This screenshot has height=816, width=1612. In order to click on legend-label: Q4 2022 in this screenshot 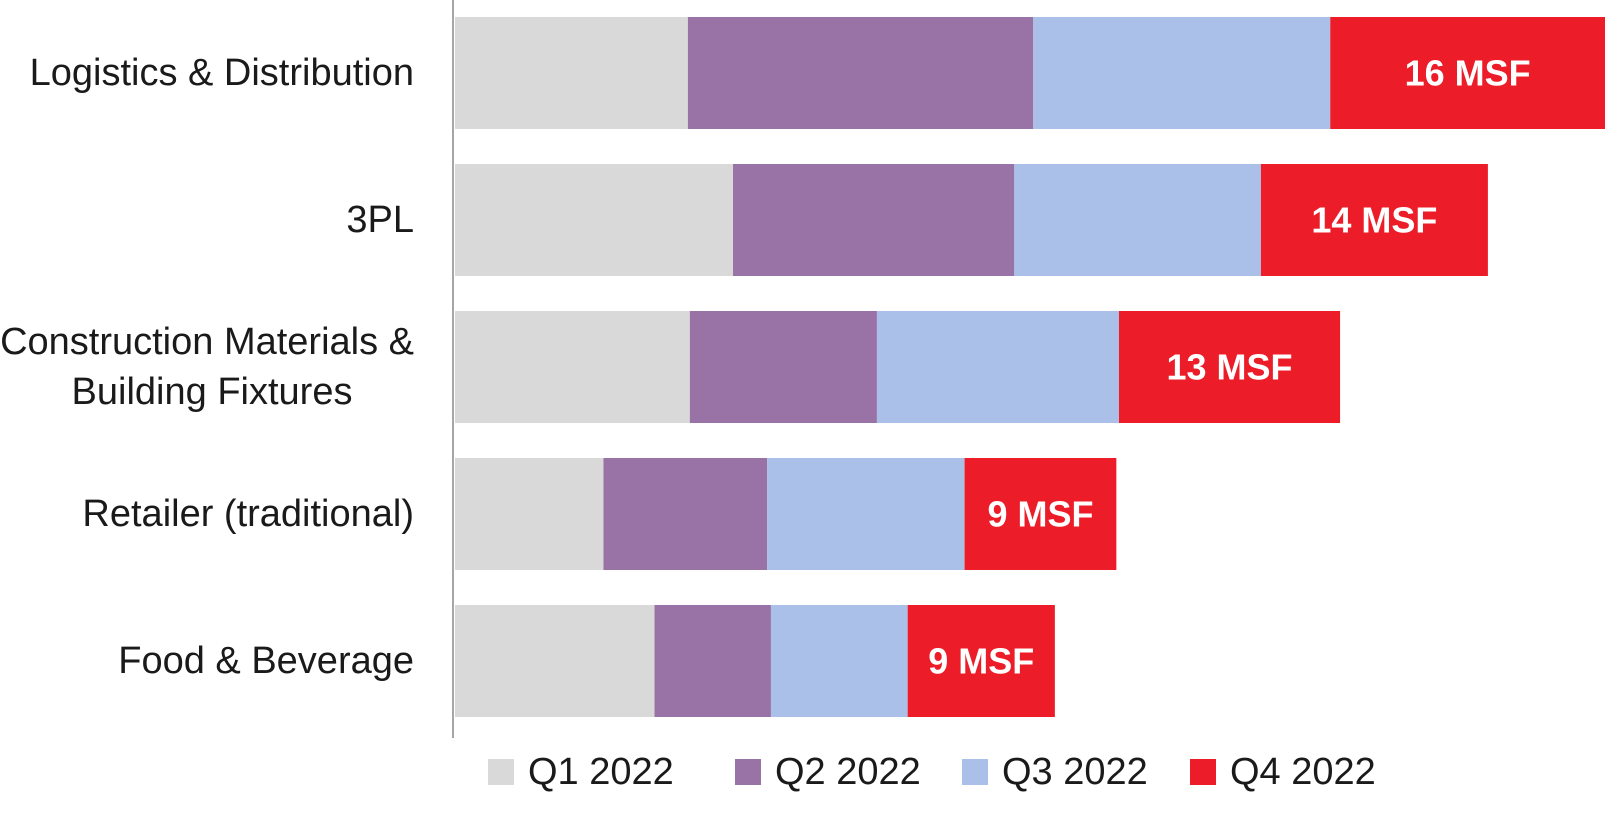, I will do `click(1303, 772)`.